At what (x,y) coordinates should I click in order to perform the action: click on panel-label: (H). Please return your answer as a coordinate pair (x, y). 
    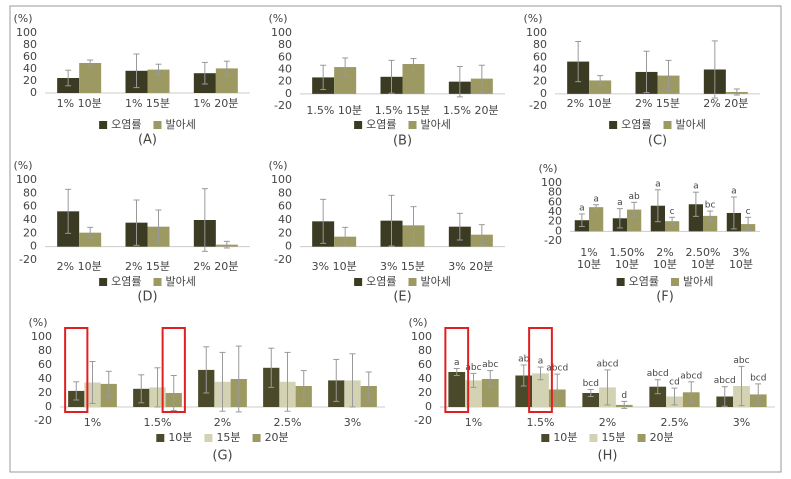
    Looking at the image, I should click on (608, 456).